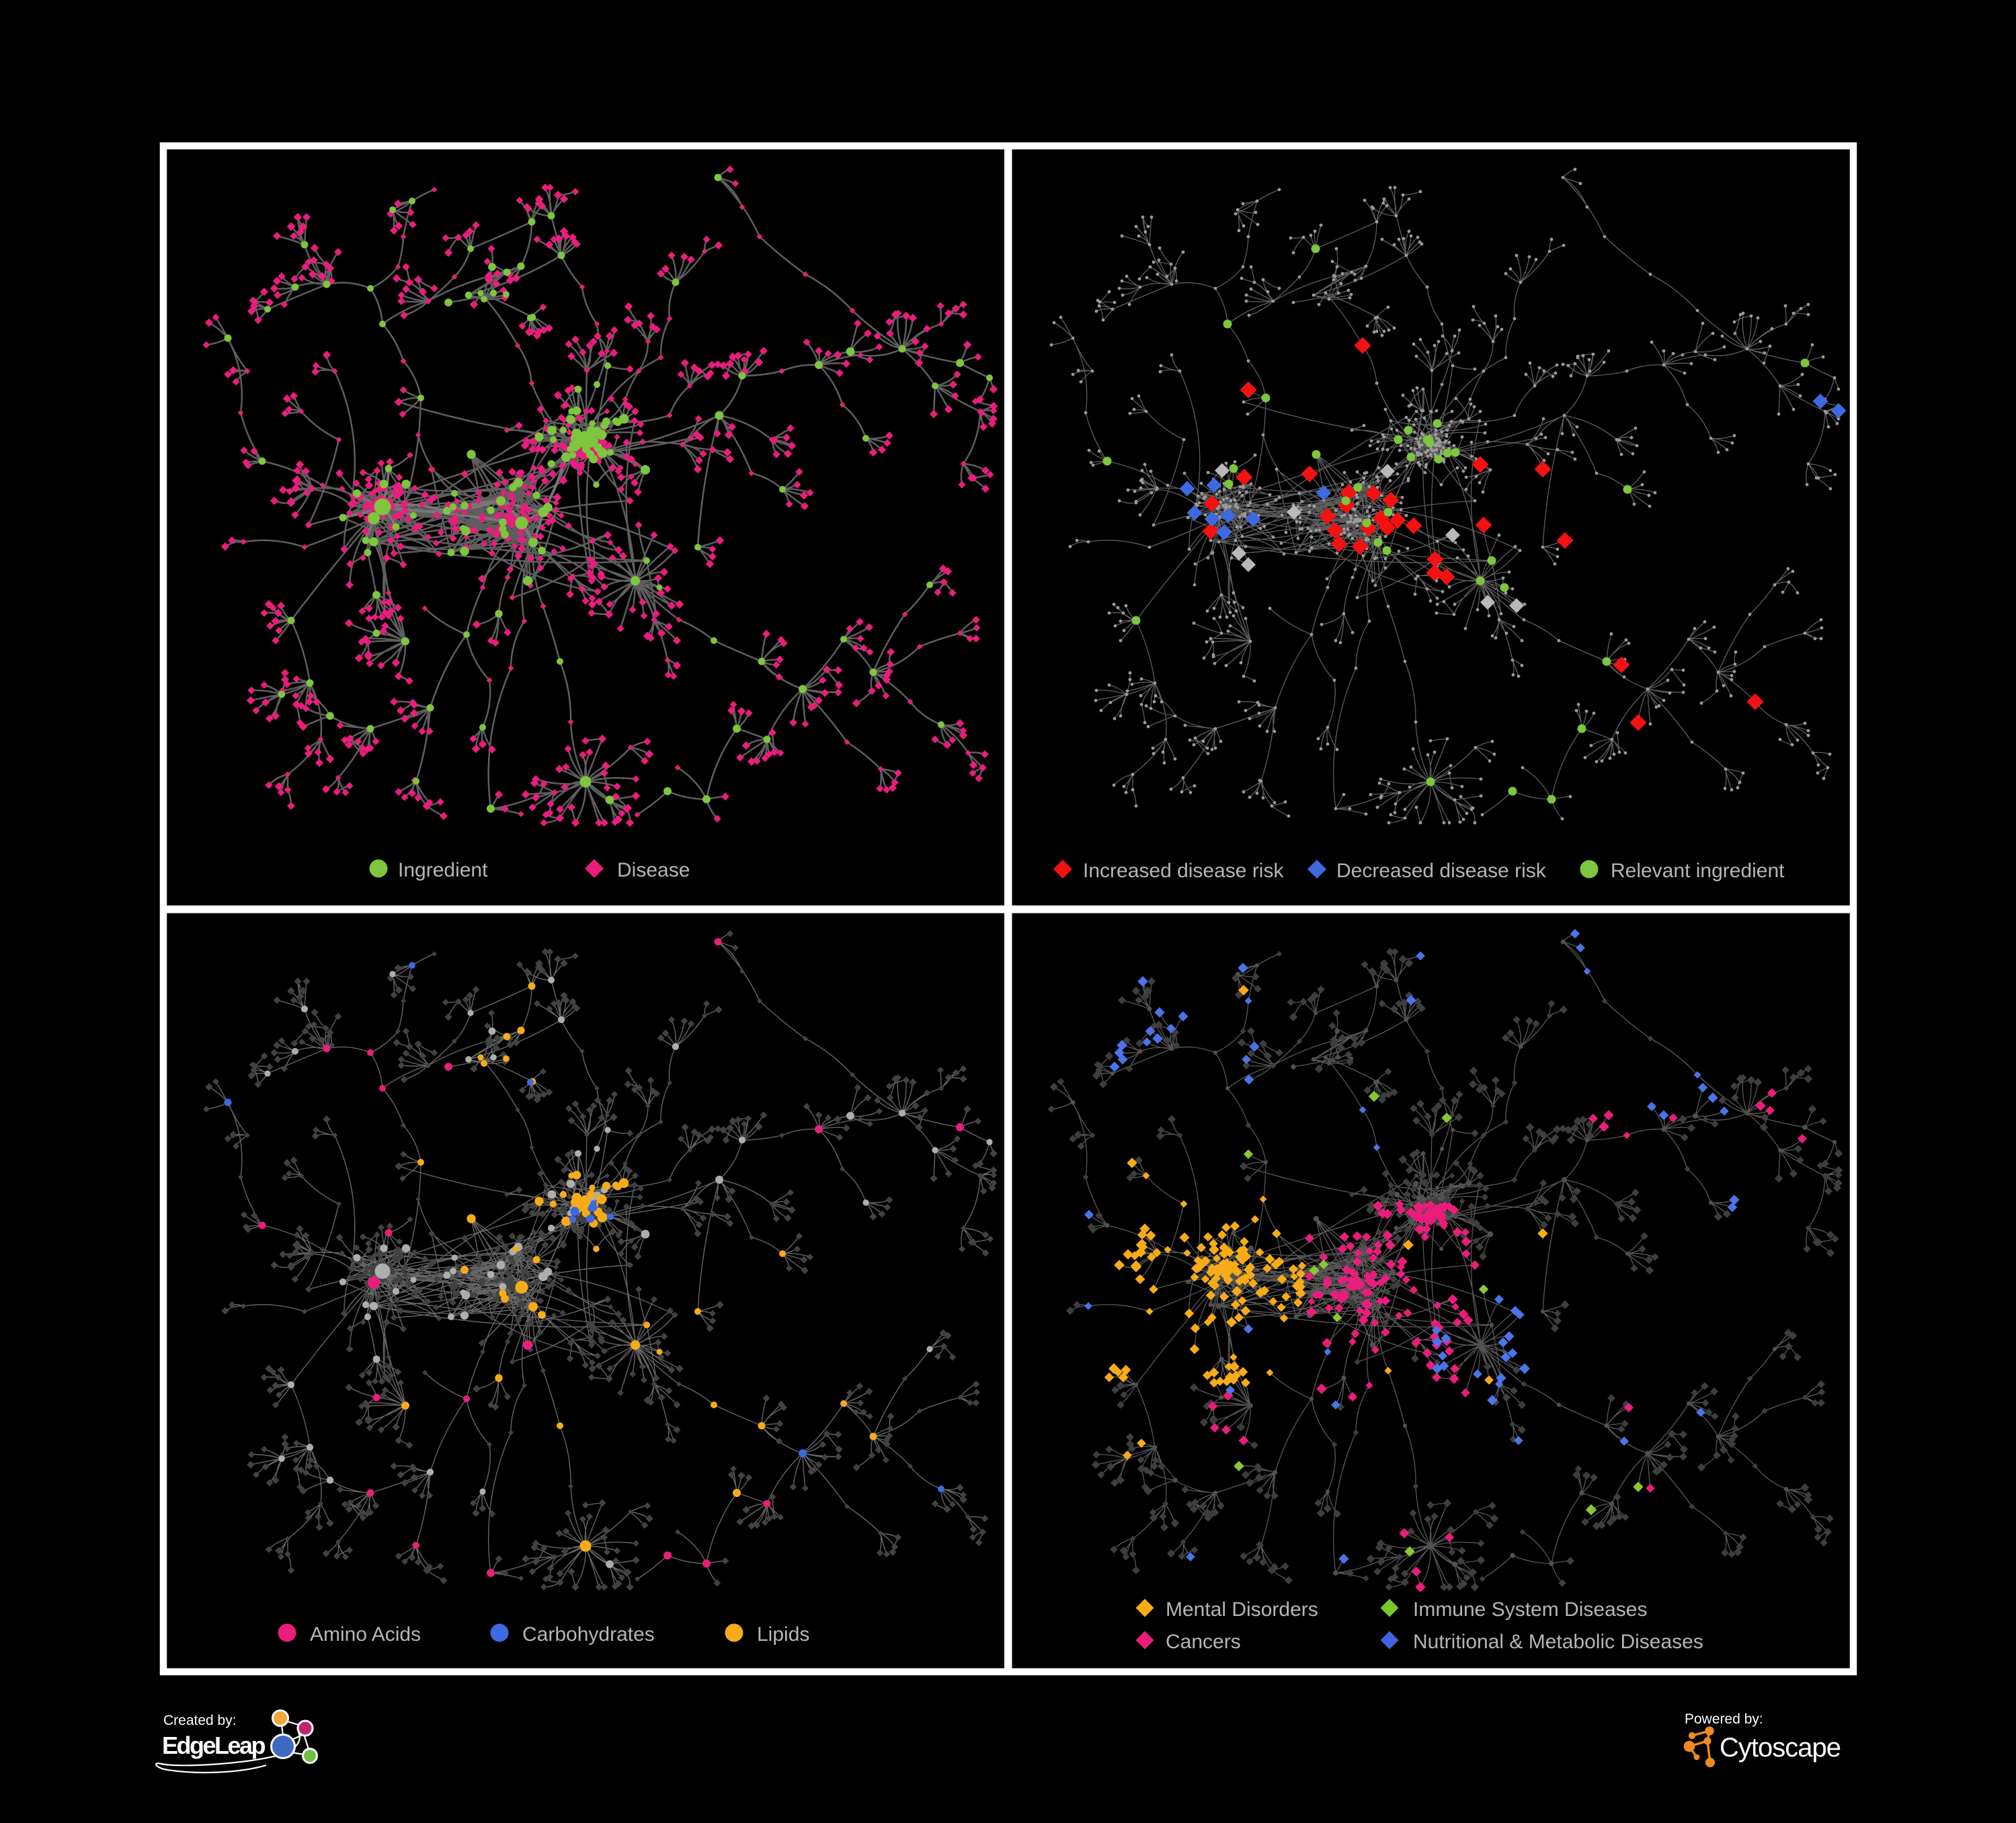 Image resolution: width=2016 pixels, height=1823 pixels. Describe the element at coordinates (1558, 1642) in the screenshot. I see `svg-text:Nutritional & Metabolic Diseas: Nutritional & Metabolic Diseases` at that location.